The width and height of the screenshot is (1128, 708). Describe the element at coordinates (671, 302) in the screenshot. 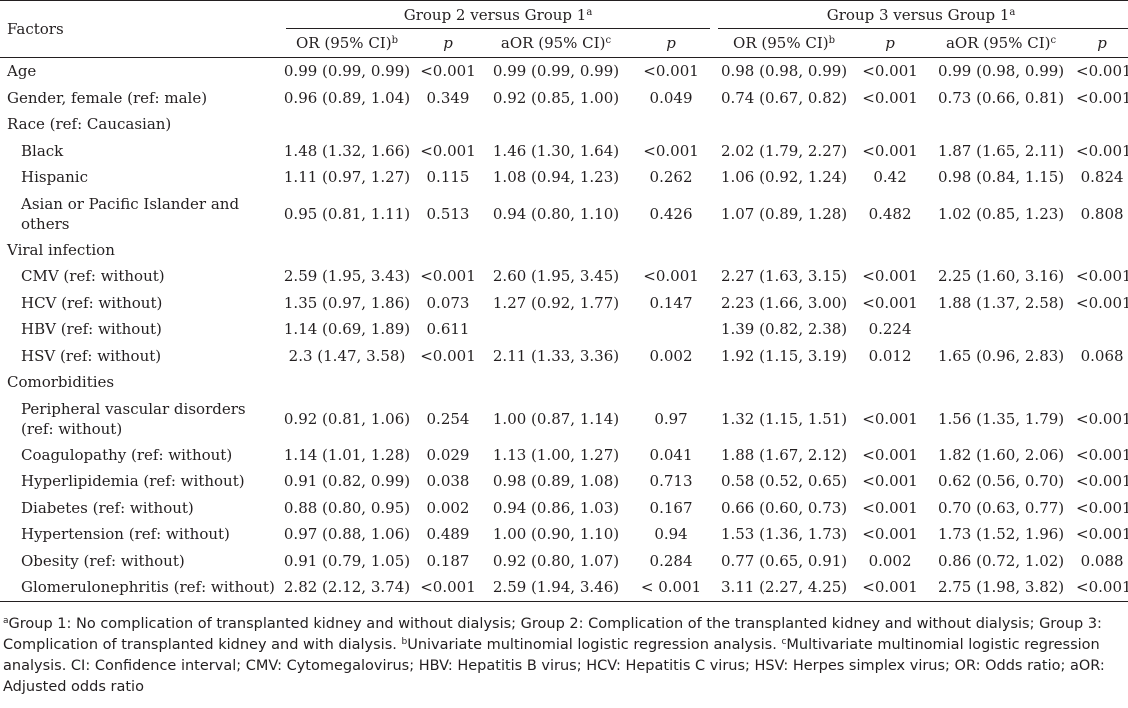

I see `g2-ap-cell: 0.147` at that location.